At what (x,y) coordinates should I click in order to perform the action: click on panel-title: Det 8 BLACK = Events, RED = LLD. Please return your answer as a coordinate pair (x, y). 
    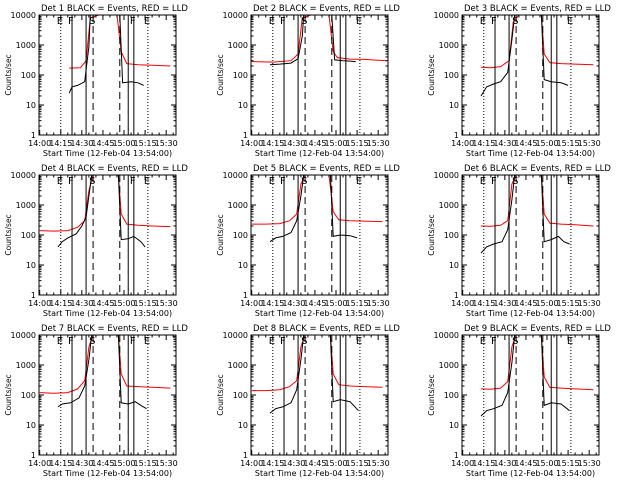
    Looking at the image, I should click on (326, 329).